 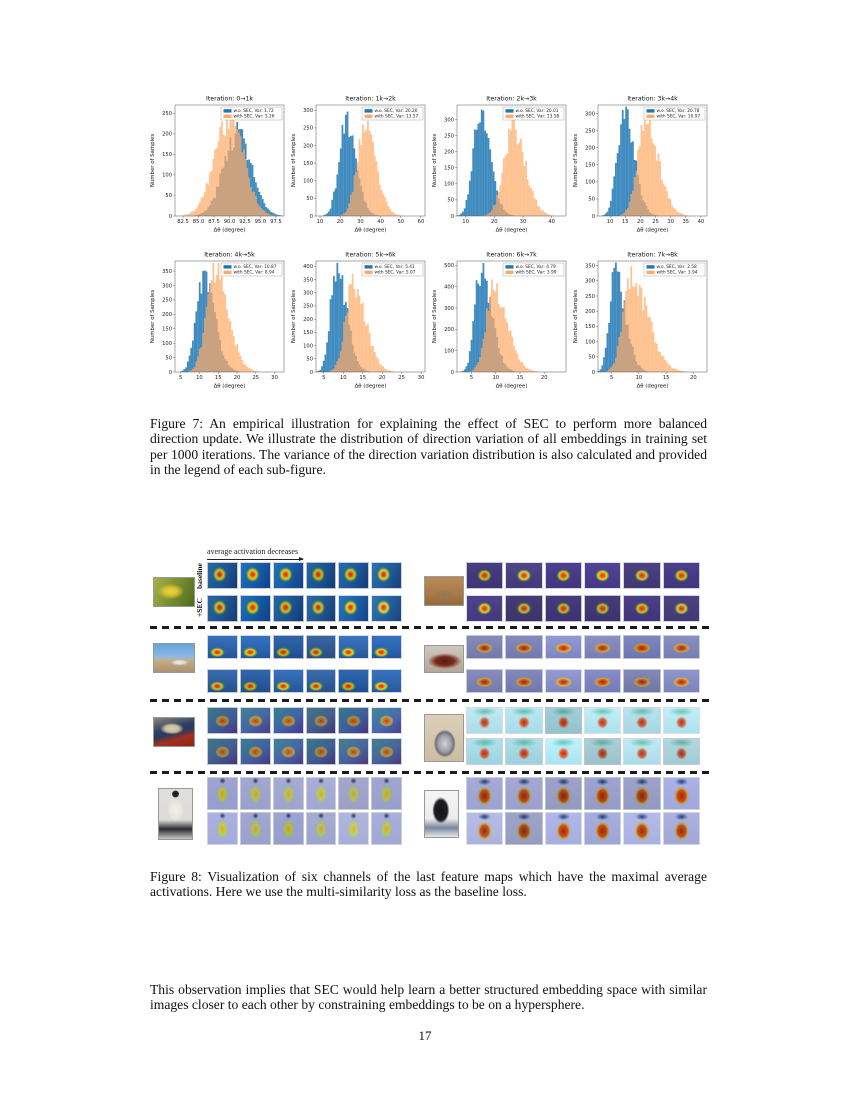 What do you see at coordinates (602, 751) in the screenshot?
I see `feature-map-kettle-sec-ch4` at bounding box center [602, 751].